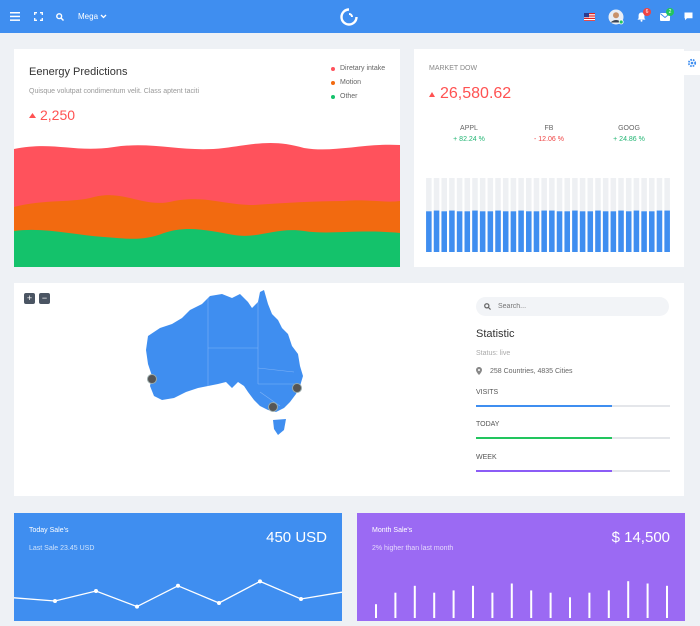  I want to click on gear-icon, so click(692, 63).